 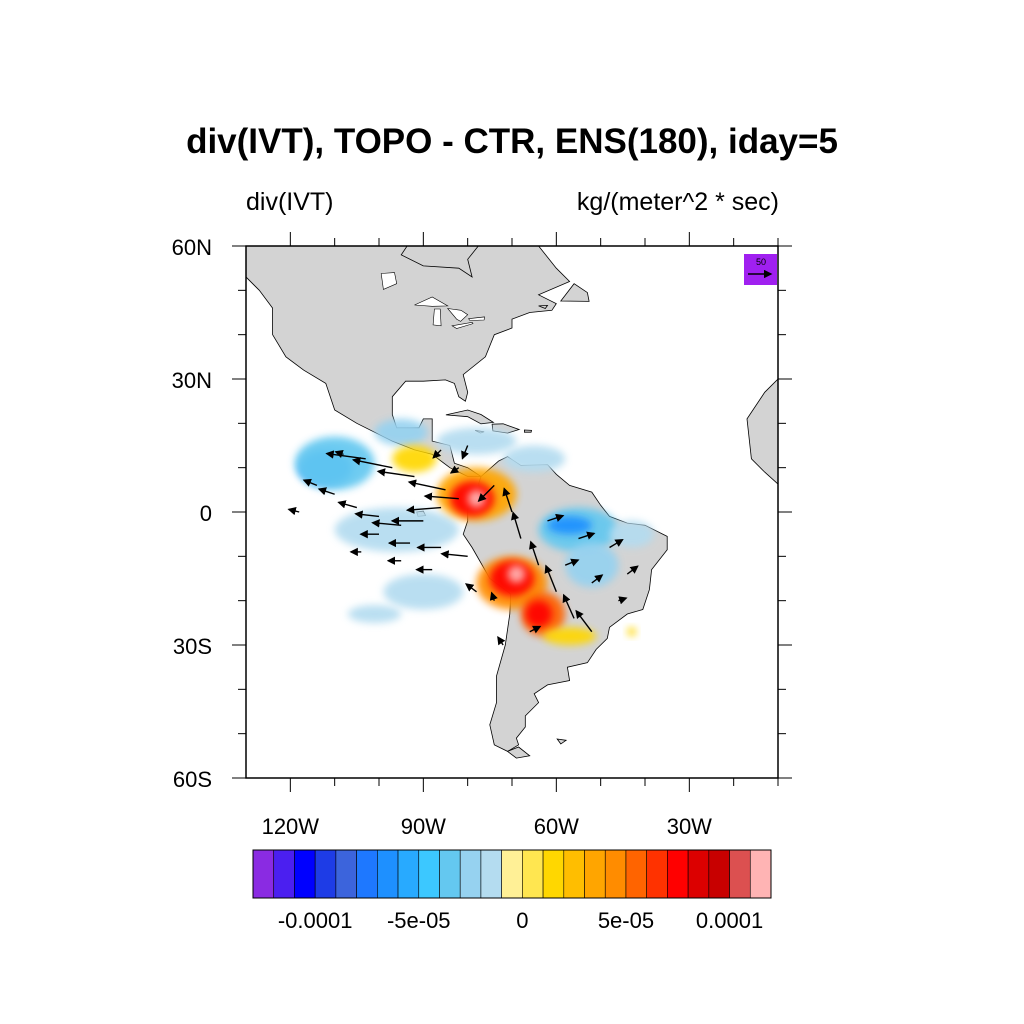 What do you see at coordinates (463, 545) in the screenshot?
I see `ivt-vectors` at bounding box center [463, 545].